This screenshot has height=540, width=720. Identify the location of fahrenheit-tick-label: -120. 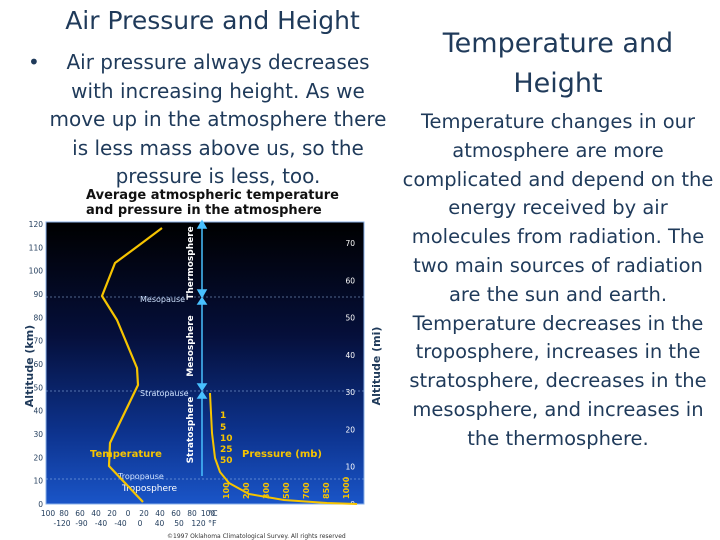
(61, 523).